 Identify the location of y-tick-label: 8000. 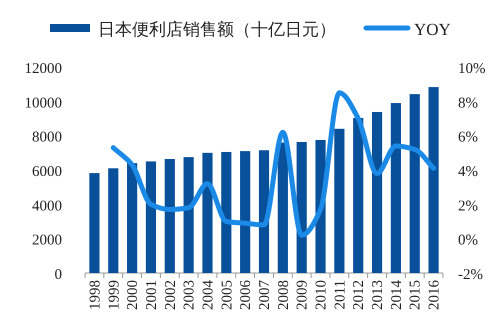
(47, 138).